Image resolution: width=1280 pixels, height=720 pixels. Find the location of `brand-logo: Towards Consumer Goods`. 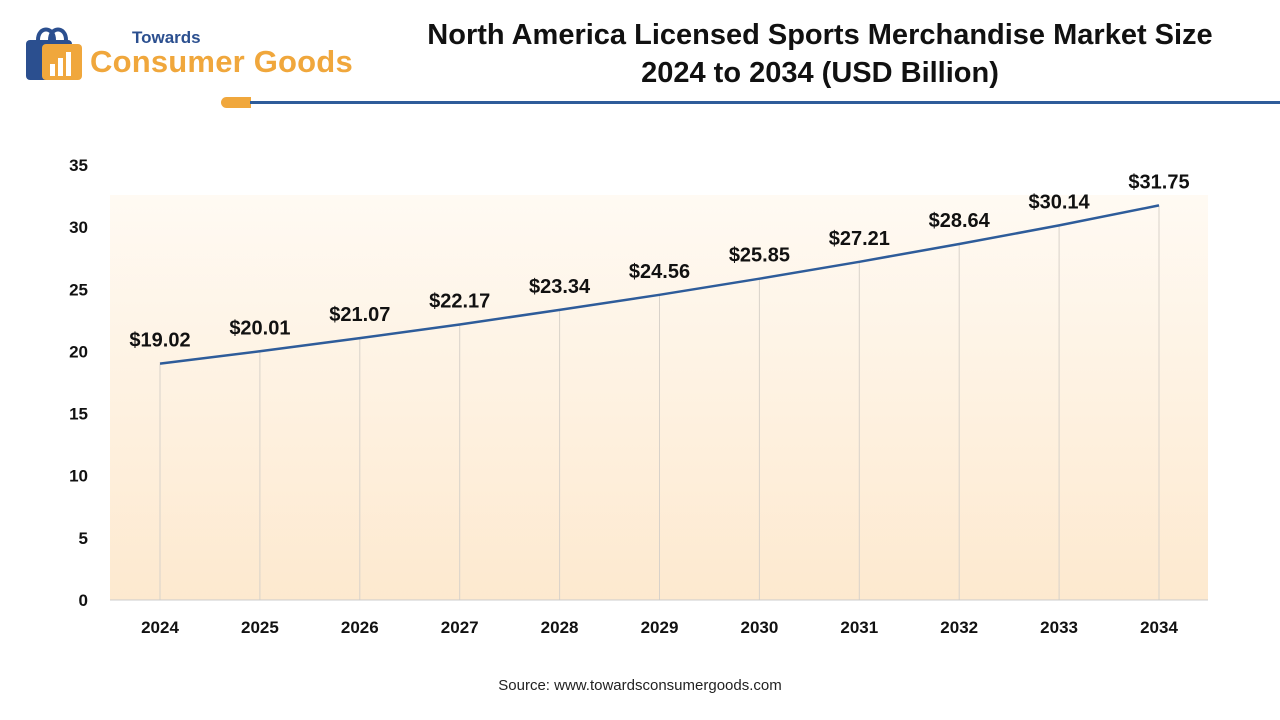

brand-logo: Towards Consumer Goods is located at coordinates (195, 53).